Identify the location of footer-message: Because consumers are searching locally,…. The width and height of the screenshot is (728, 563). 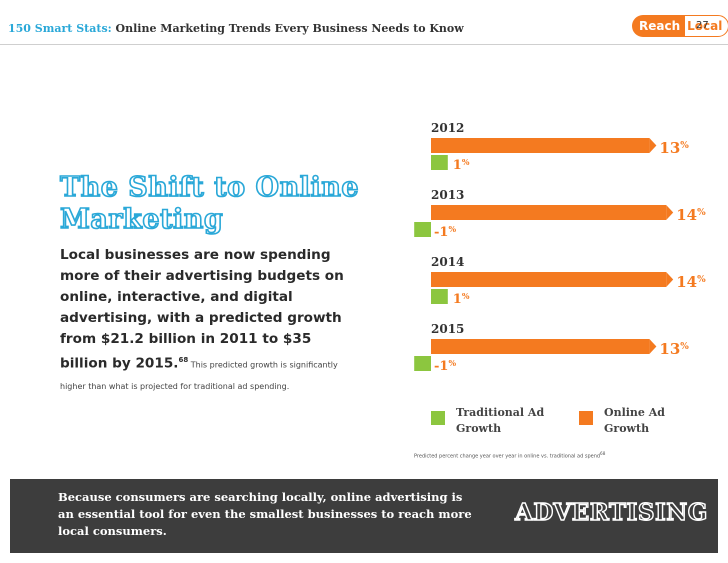
(265, 514).